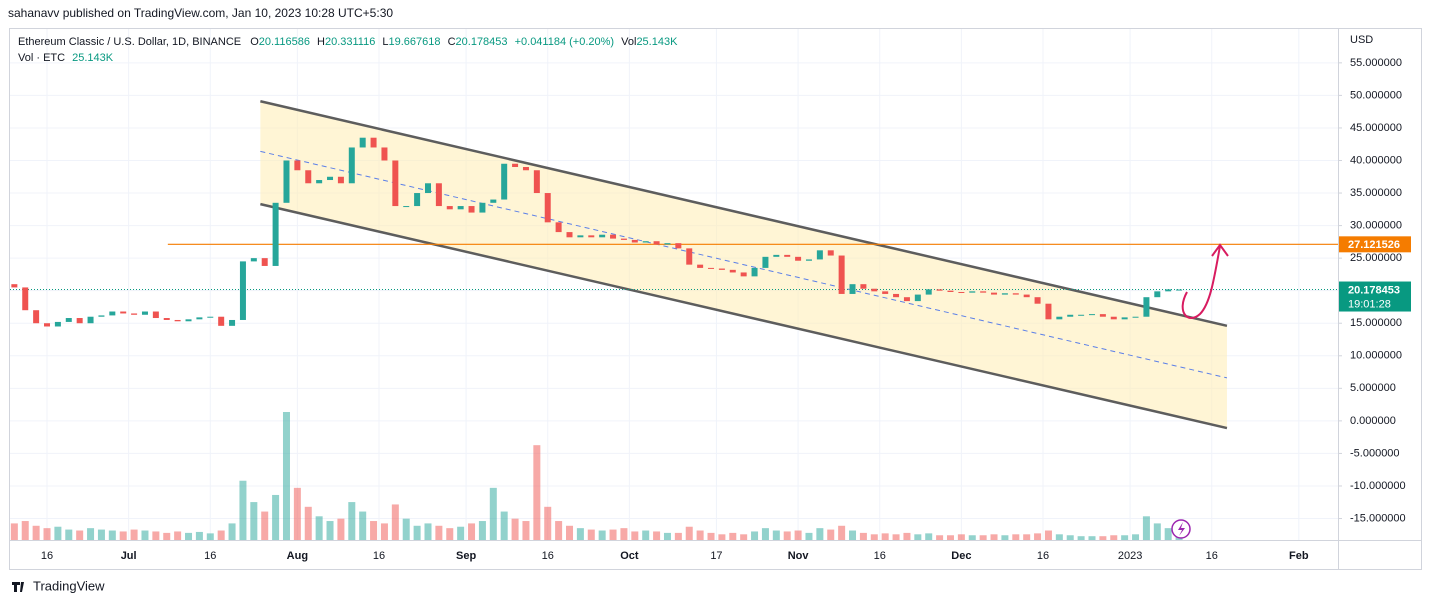  I want to click on y-tick-label: 35.000000, so click(1376, 193).